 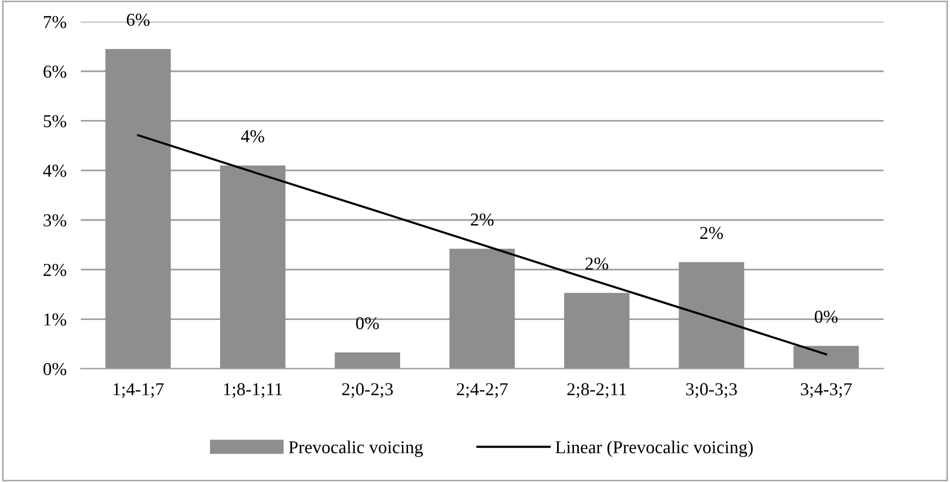 What do you see at coordinates (55, 220) in the screenshot?
I see `y-tick-label: 3%` at bounding box center [55, 220].